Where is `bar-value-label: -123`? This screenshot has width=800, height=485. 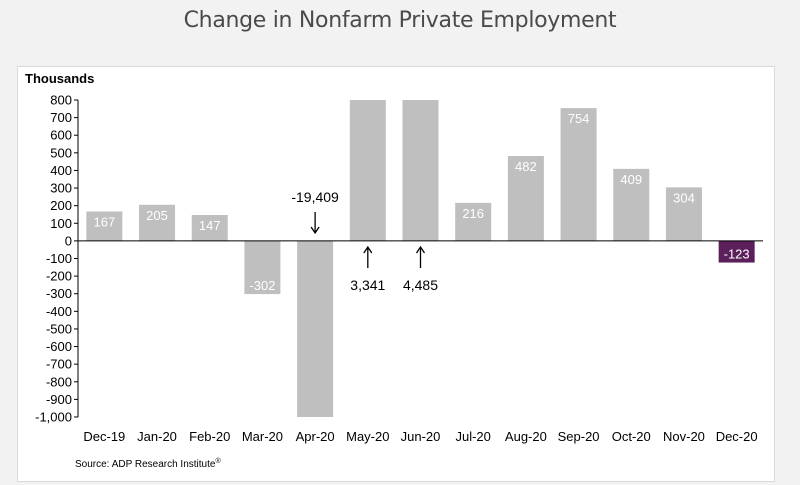 bar-value-label: -123 is located at coordinates (737, 254).